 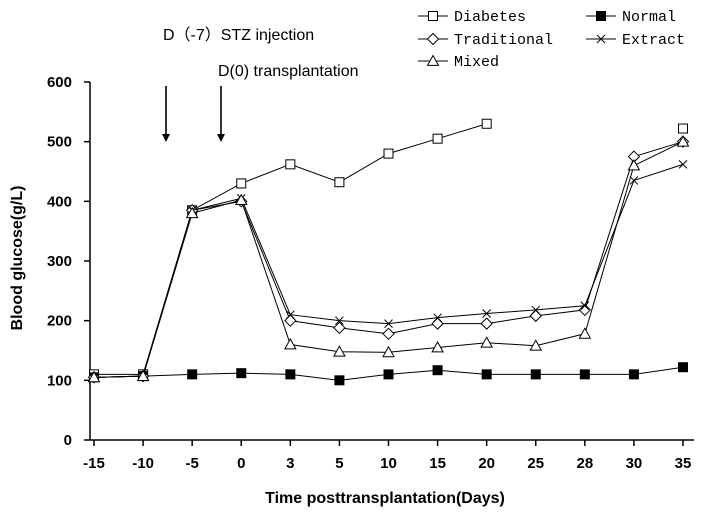 I want to click on legend: Diabetes Normal Traditional Extract Mixed, so click(x=551, y=40).